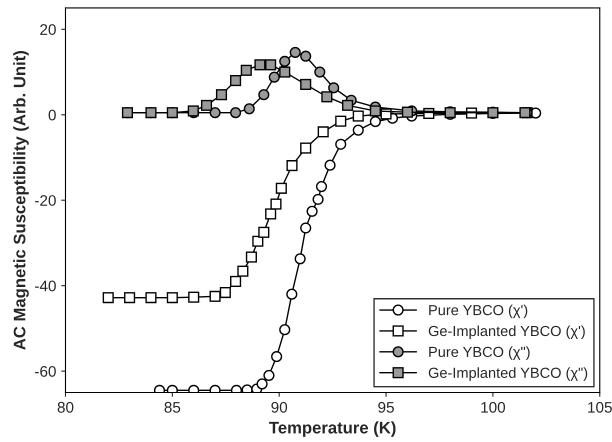 The width and height of the screenshot is (612, 442). Describe the element at coordinates (21, 200) in the screenshot. I see `y-axis-title: AC Magnetic Susceptibility (Arb. Unit)` at that location.